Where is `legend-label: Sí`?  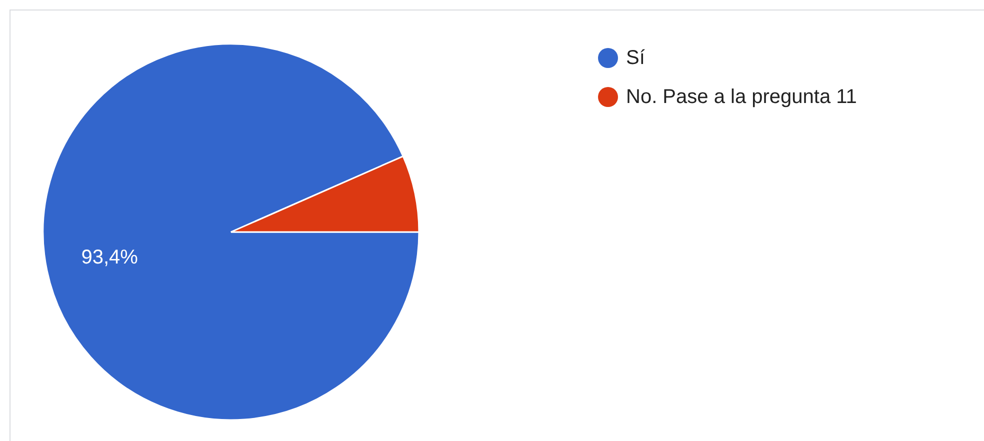 legend-label: Sí is located at coordinates (636, 58).